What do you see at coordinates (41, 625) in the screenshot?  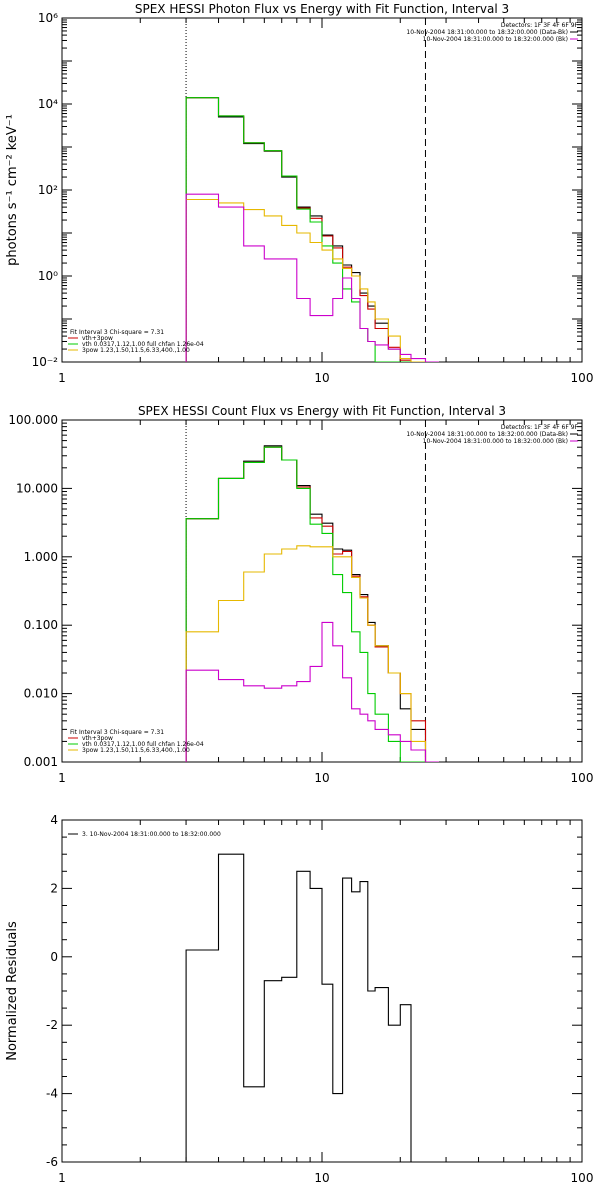 I see `y-tick-label: 0.100` at bounding box center [41, 625].